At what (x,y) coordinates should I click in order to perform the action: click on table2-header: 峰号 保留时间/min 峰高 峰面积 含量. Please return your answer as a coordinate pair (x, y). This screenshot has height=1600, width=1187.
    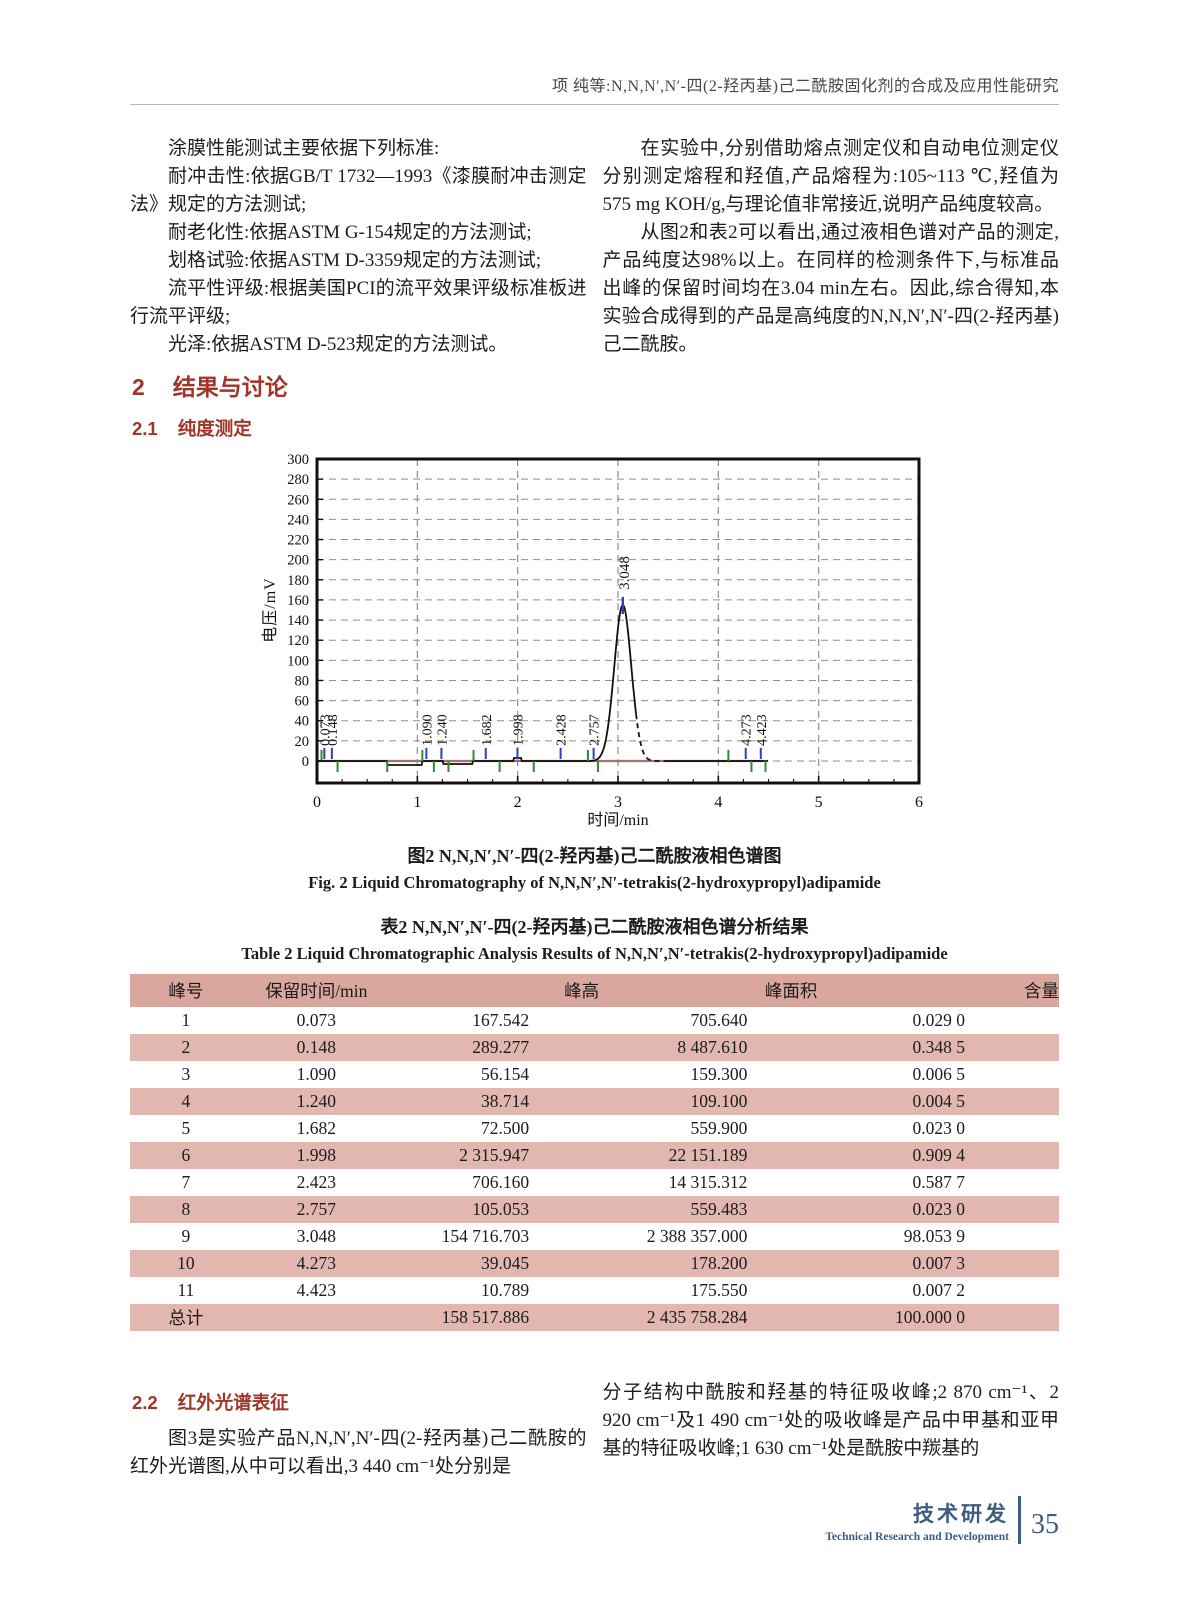
    Looking at the image, I should click on (594, 990).